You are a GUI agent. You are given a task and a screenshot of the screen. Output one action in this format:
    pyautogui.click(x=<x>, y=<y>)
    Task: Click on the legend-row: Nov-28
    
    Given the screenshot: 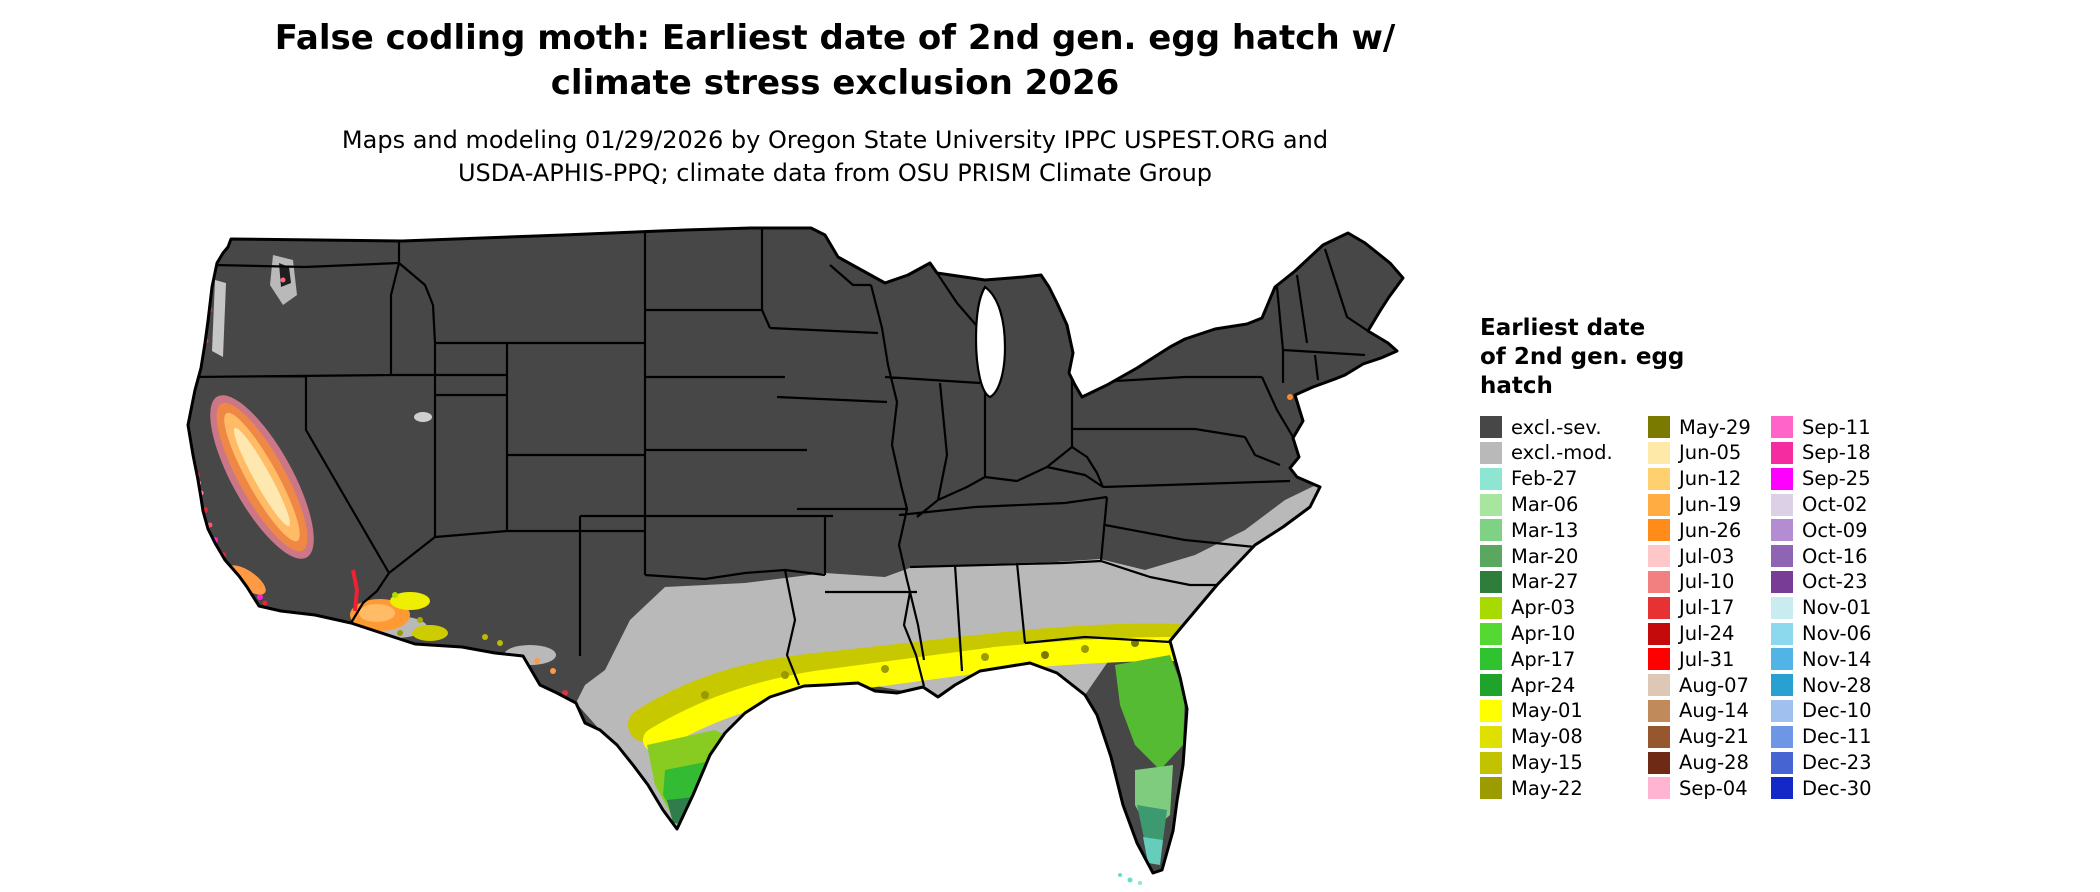 What is the action you would take?
    pyautogui.click(x=1821, y=685)
    